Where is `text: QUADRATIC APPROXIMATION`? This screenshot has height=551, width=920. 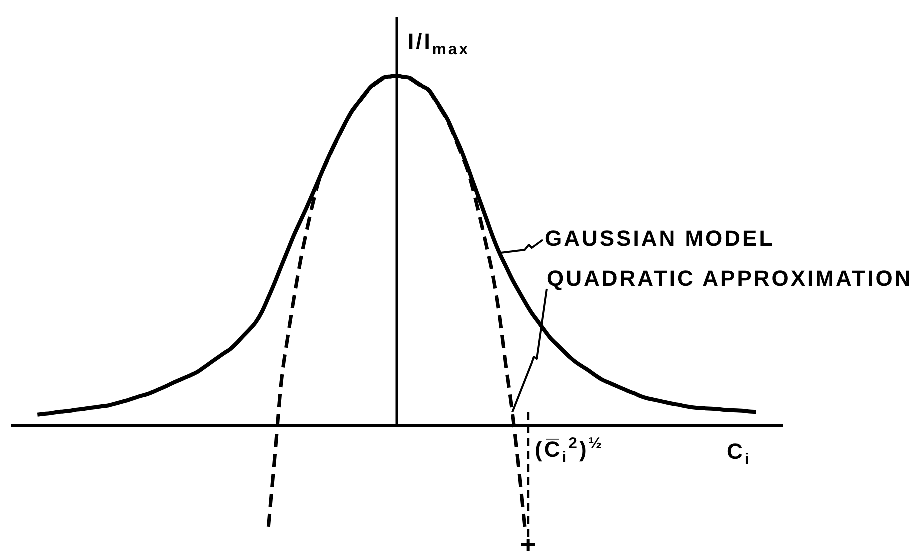
text: QUADRATIC APPROXIMATION is located at coordinates (730, 279).